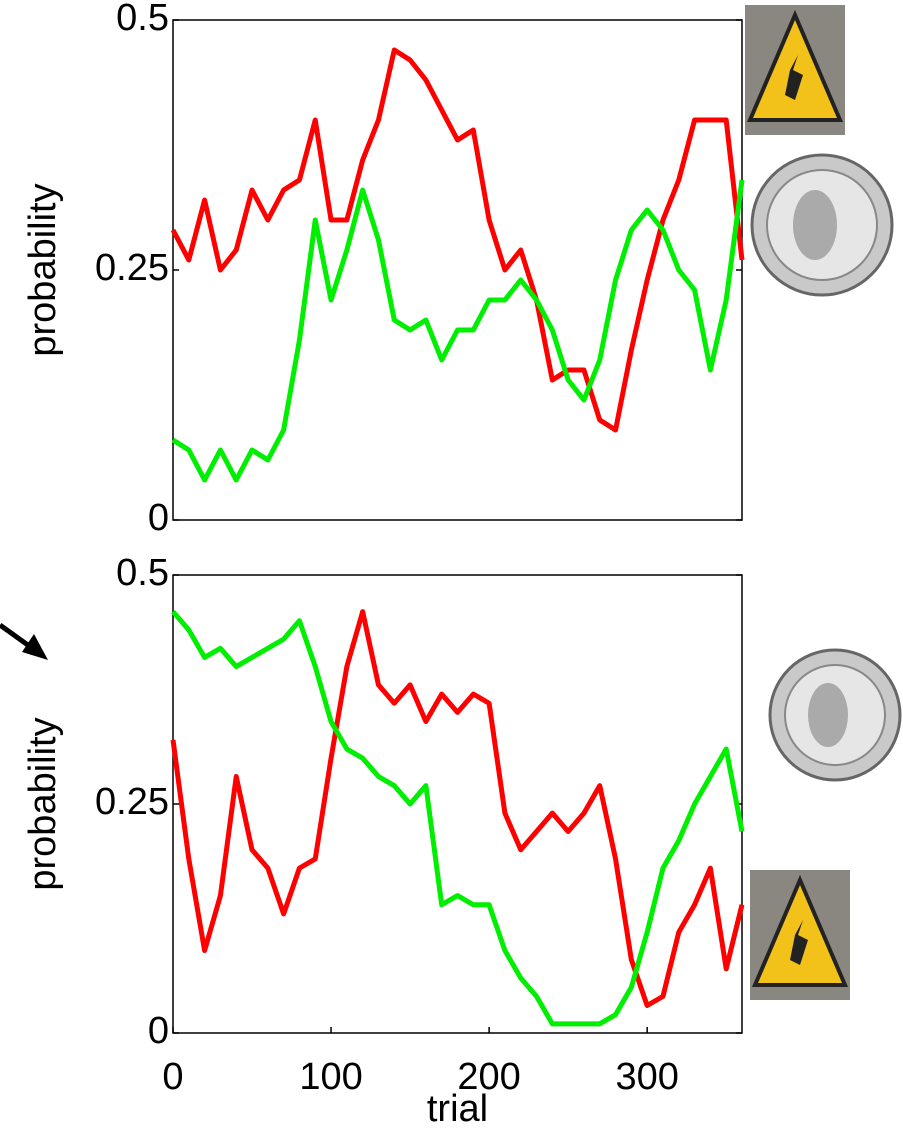 This screenshot has width=903, height=1131. Describe the element at coordinates (457, 1109) in the screenshot. I see `x-axis-label: trial` at that location.